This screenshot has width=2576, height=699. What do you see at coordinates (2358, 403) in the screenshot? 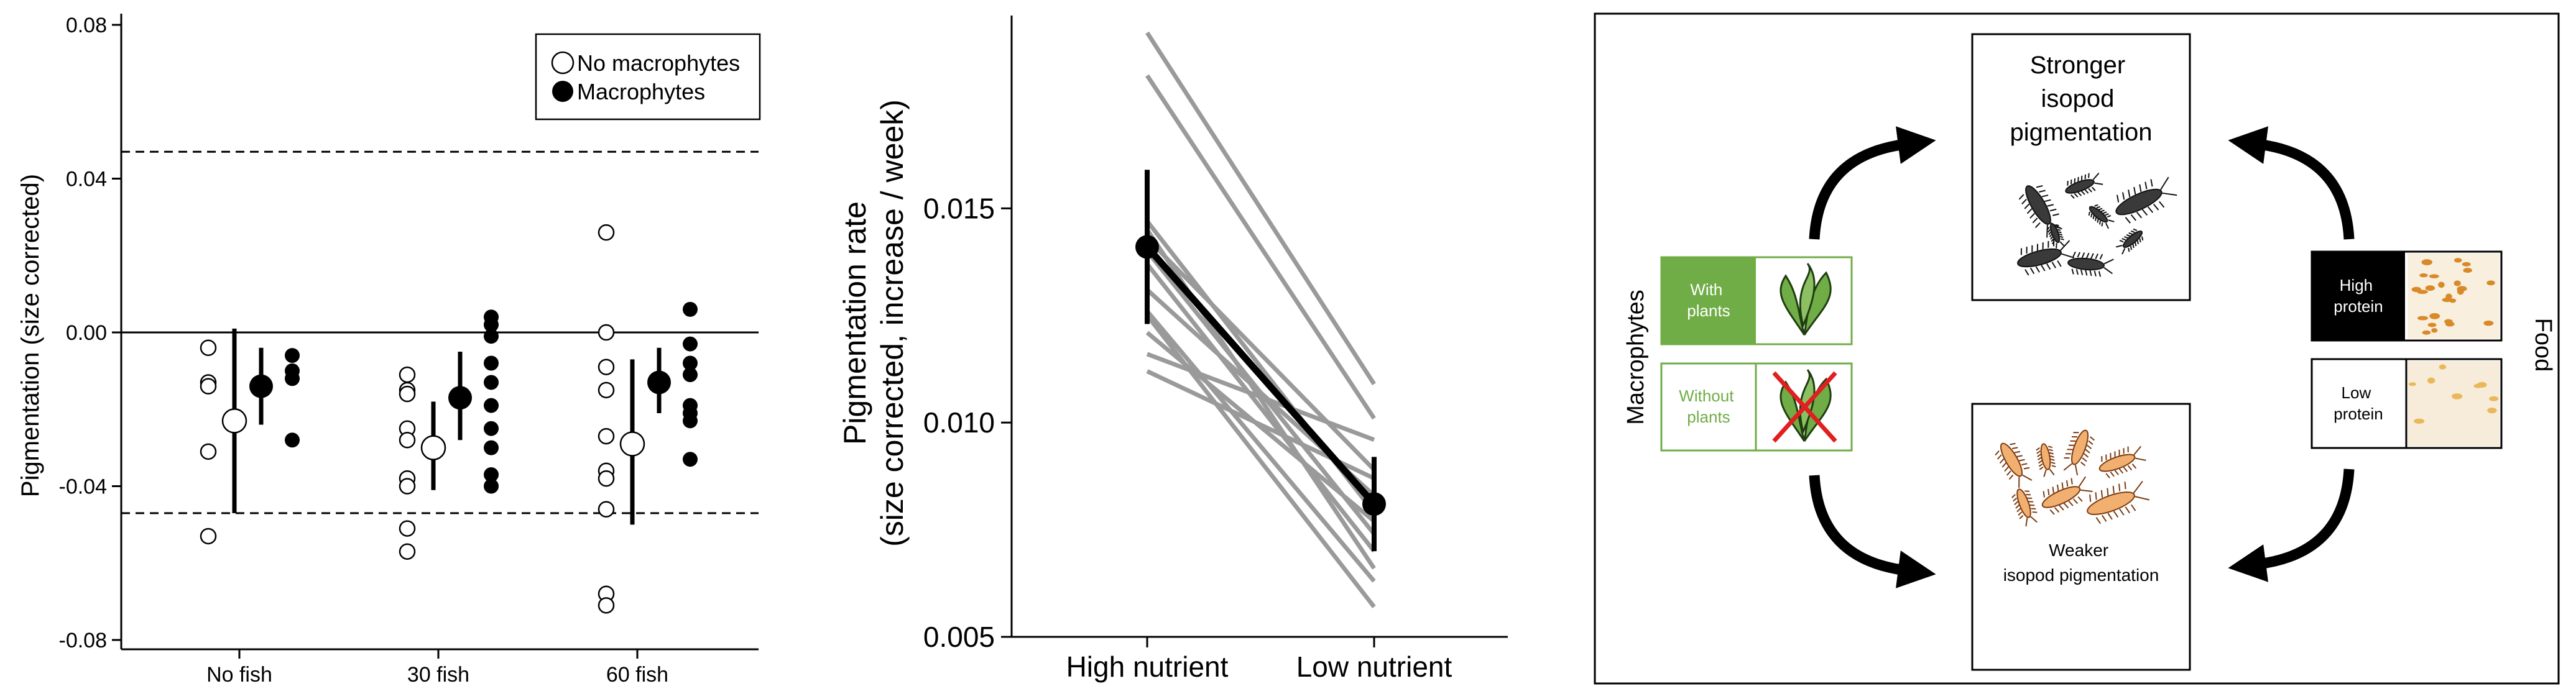
I see `low-protein-label: Low protein` at bounding box center [2358, 403].